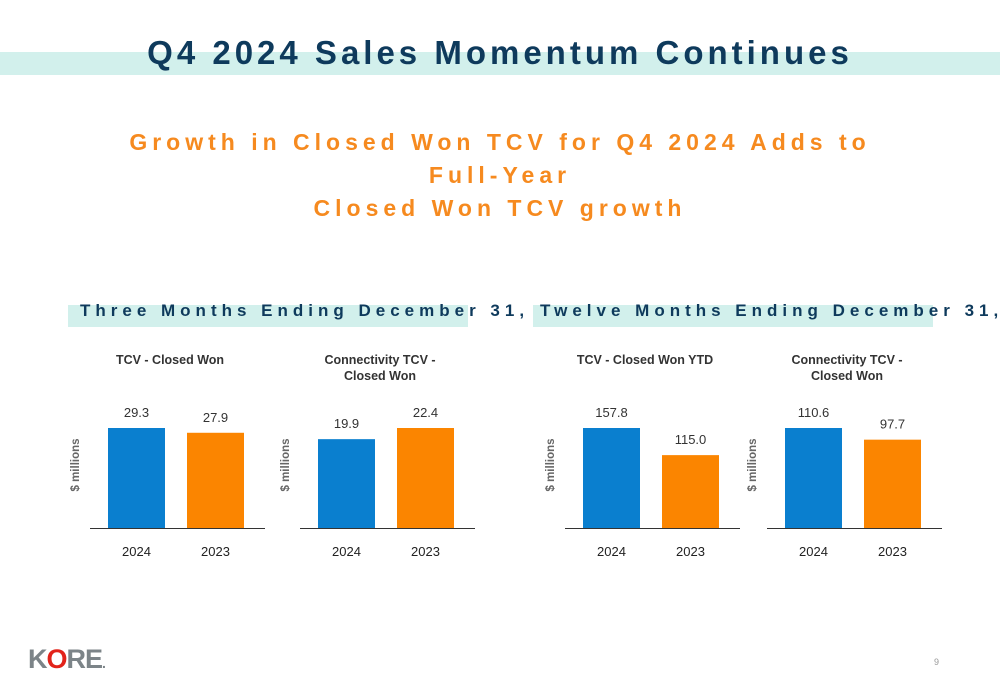  I want to click on kore-logo: KORE., so click(67, 659).